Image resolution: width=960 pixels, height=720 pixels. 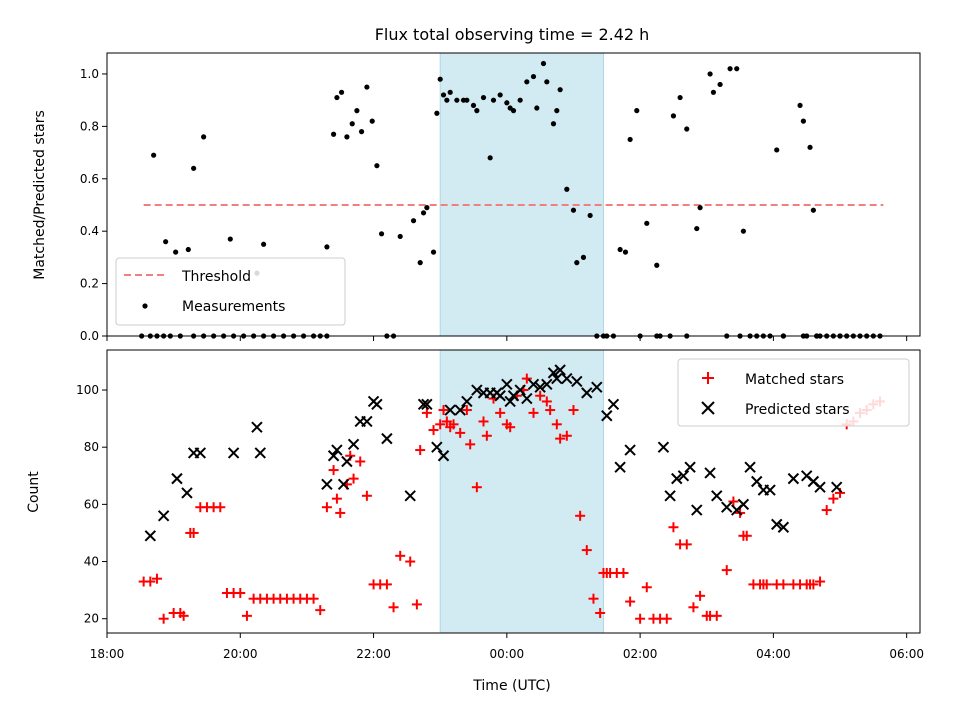 What do you see at coordinates (216, 277) in the screenshot?
I see `legend-threshold-label: Threshold` at bounding box center [216, 277].